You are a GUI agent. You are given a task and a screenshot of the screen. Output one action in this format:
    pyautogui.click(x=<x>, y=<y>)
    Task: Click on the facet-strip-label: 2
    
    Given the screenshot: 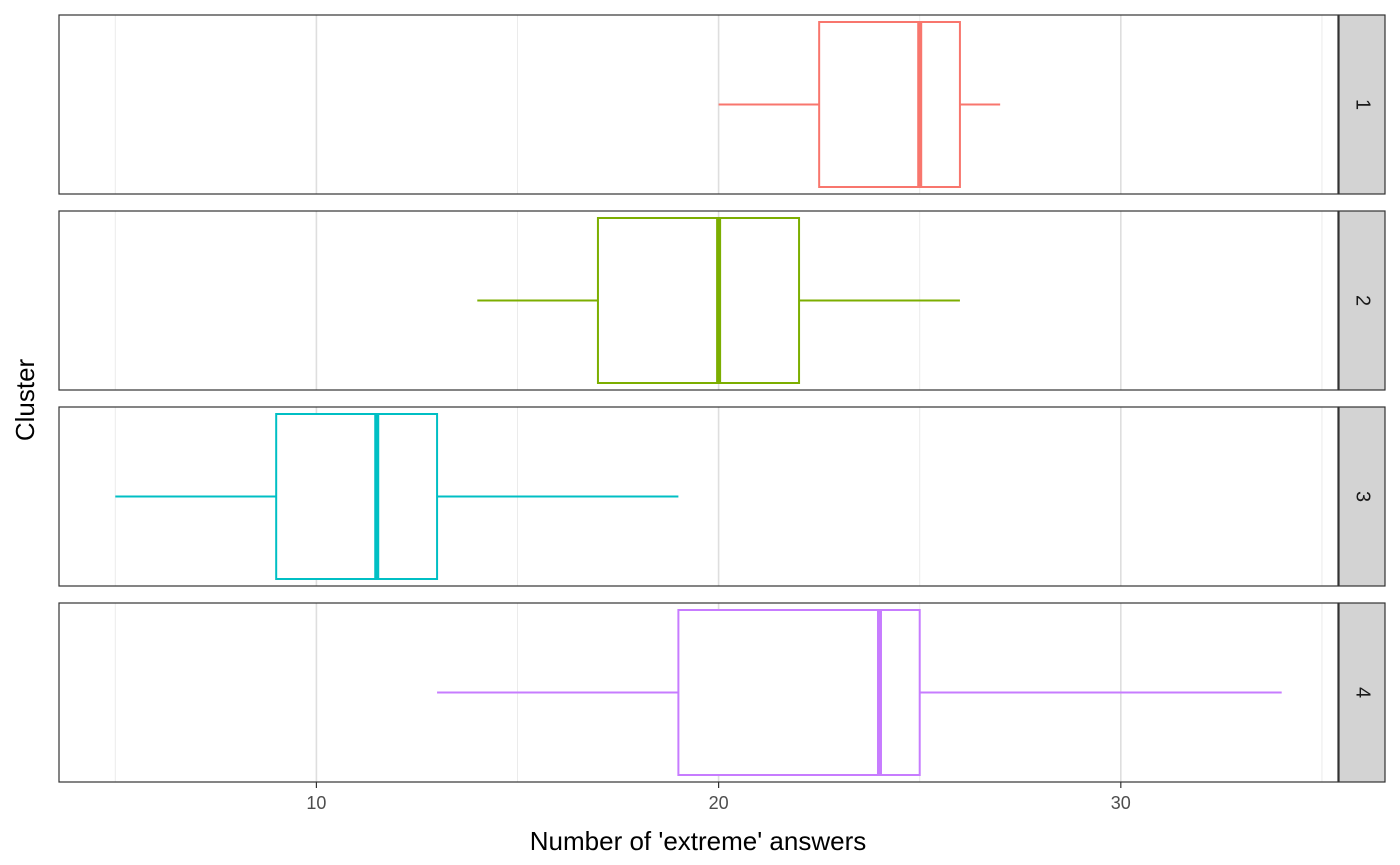 What is the action you would take?
    pyautogui.click(x=1363, y=300)
    